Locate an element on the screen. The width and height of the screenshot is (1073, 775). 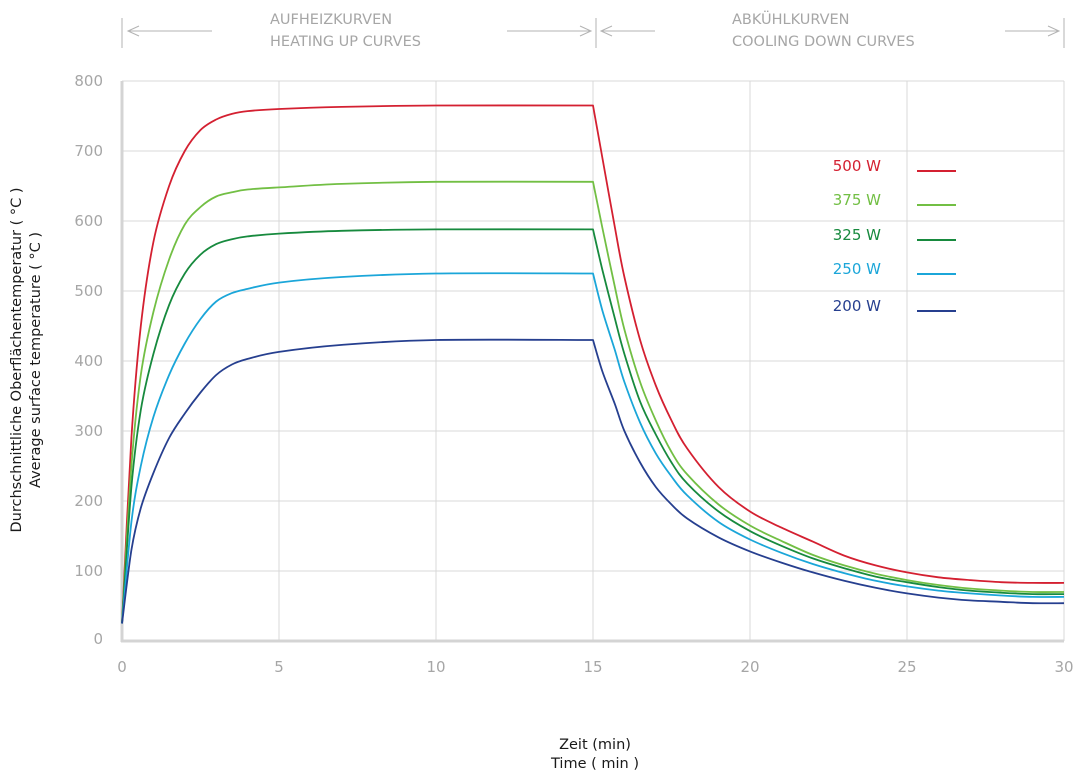
section-heating-line1: AUFHEIZKURVEN is located at coordinates (331, 20).